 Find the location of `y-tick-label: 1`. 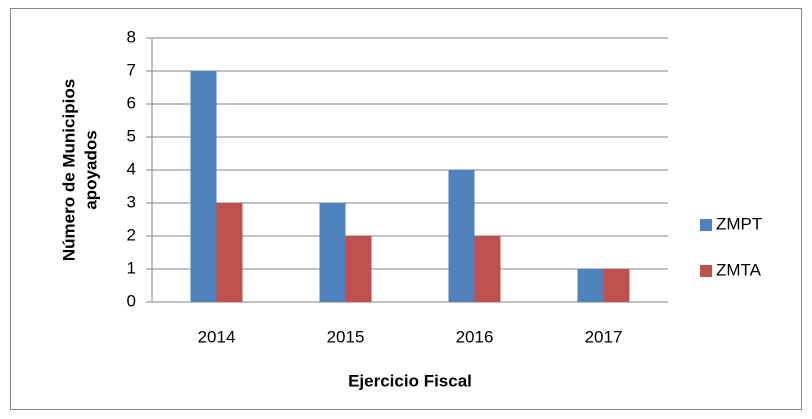

y-tick-label: 1 is located at coordinates (131, 267).